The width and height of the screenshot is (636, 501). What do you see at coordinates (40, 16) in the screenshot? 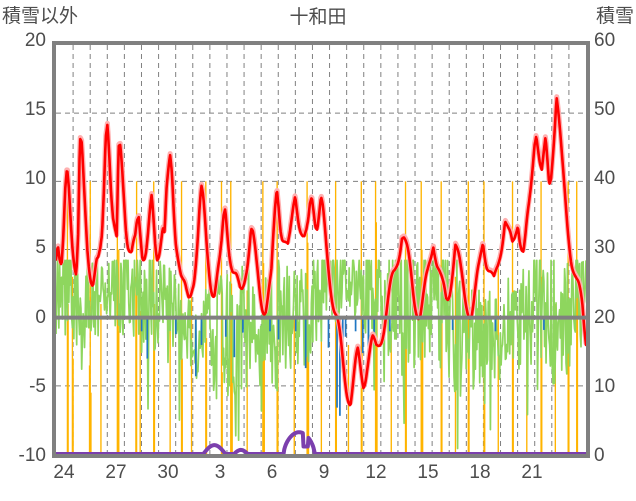
I see `left-axis-title: 積雪以外` at bounding box center [40, 16].